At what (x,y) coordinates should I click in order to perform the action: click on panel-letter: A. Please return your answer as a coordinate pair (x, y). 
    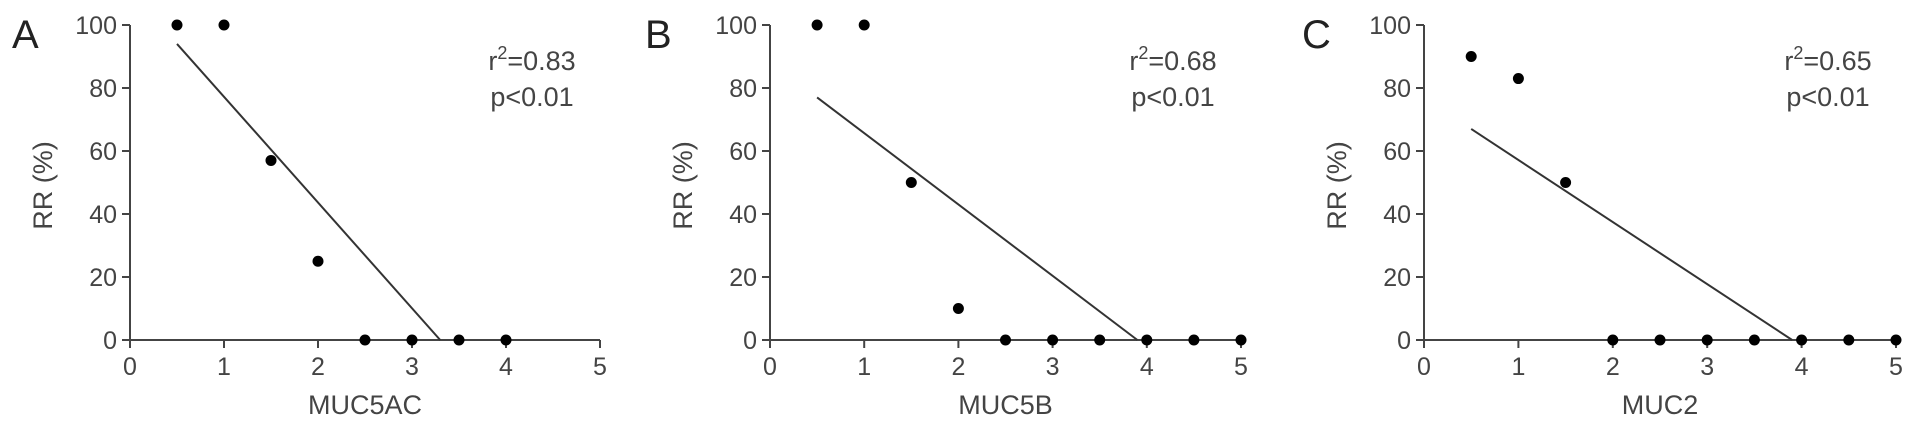
    Looking at the image, I should click on (25, 35).